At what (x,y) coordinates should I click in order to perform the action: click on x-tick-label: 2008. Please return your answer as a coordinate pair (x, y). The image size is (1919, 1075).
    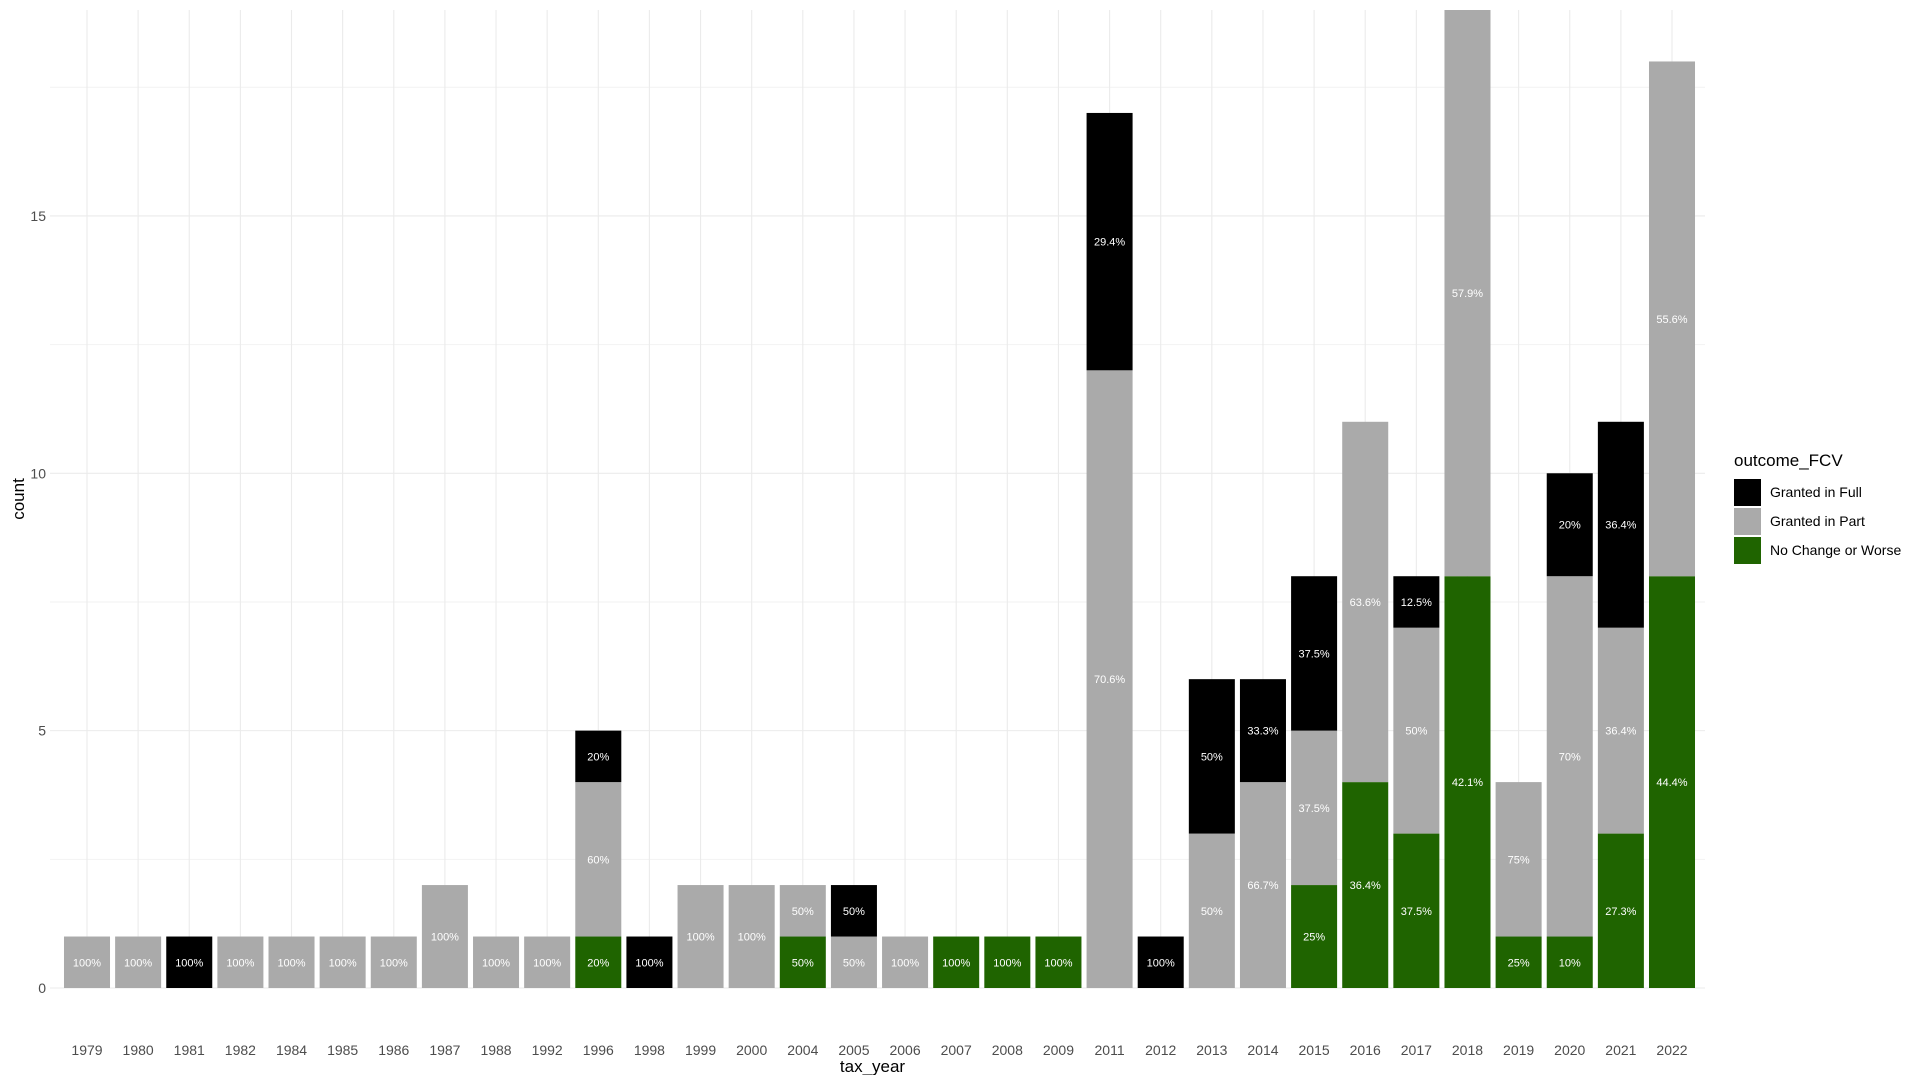
    Looking at the image, I should click on (1007, 1050).